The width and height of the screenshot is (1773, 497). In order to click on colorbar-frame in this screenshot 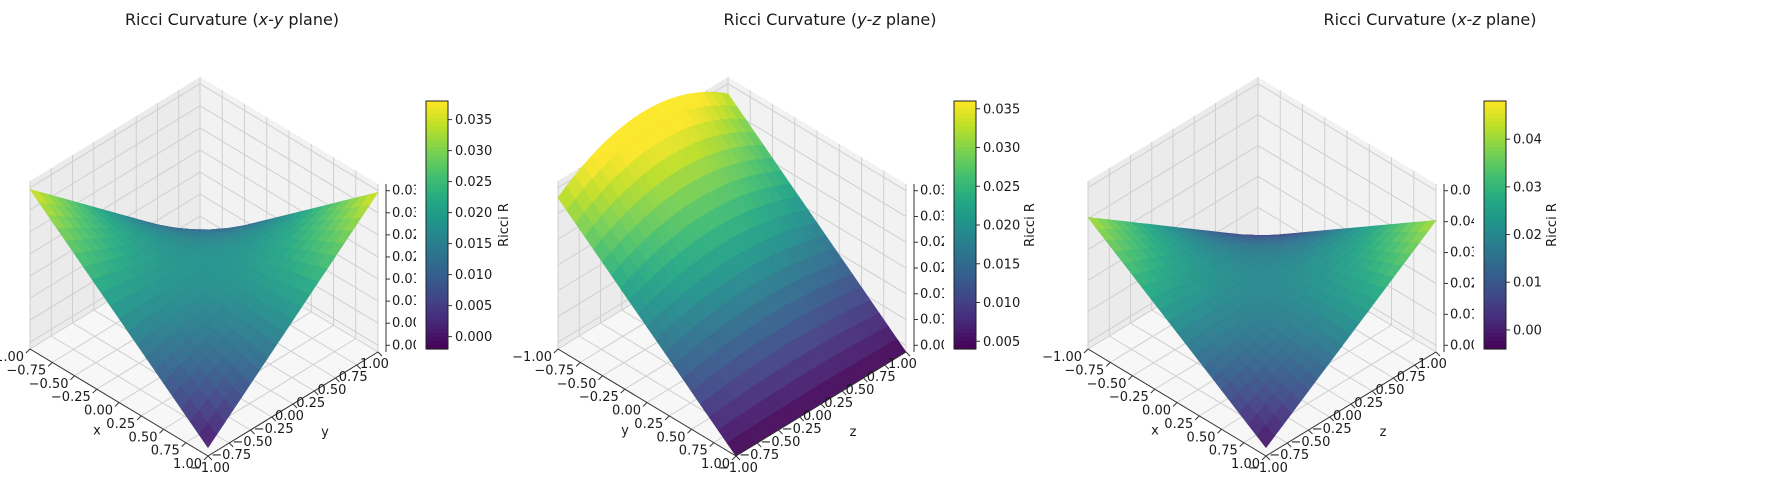, I will do `click(1495, 225)`.